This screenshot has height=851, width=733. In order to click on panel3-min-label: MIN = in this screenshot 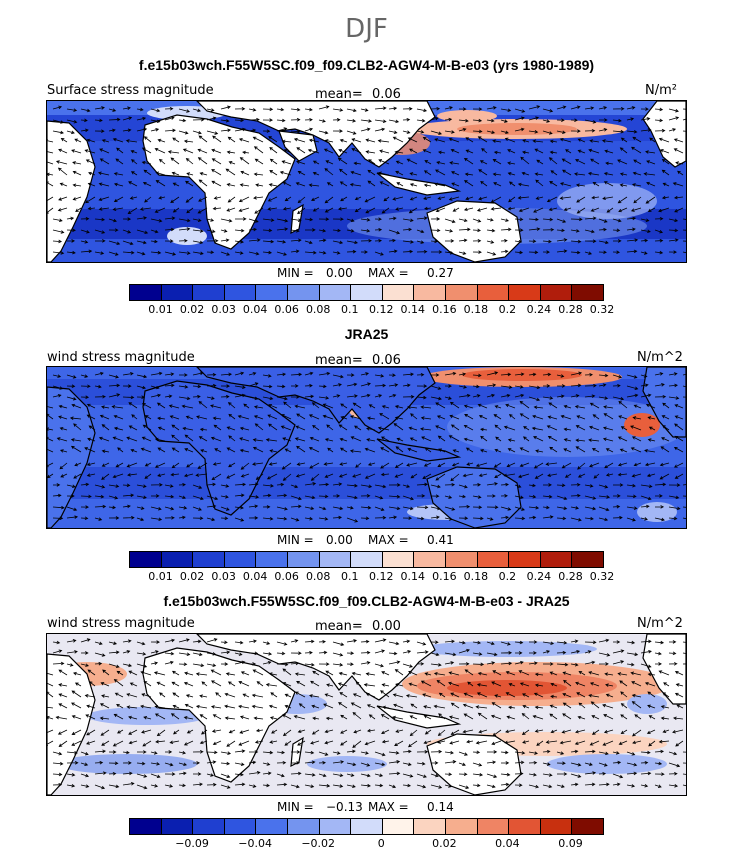, I will do `click(295, 807)`.